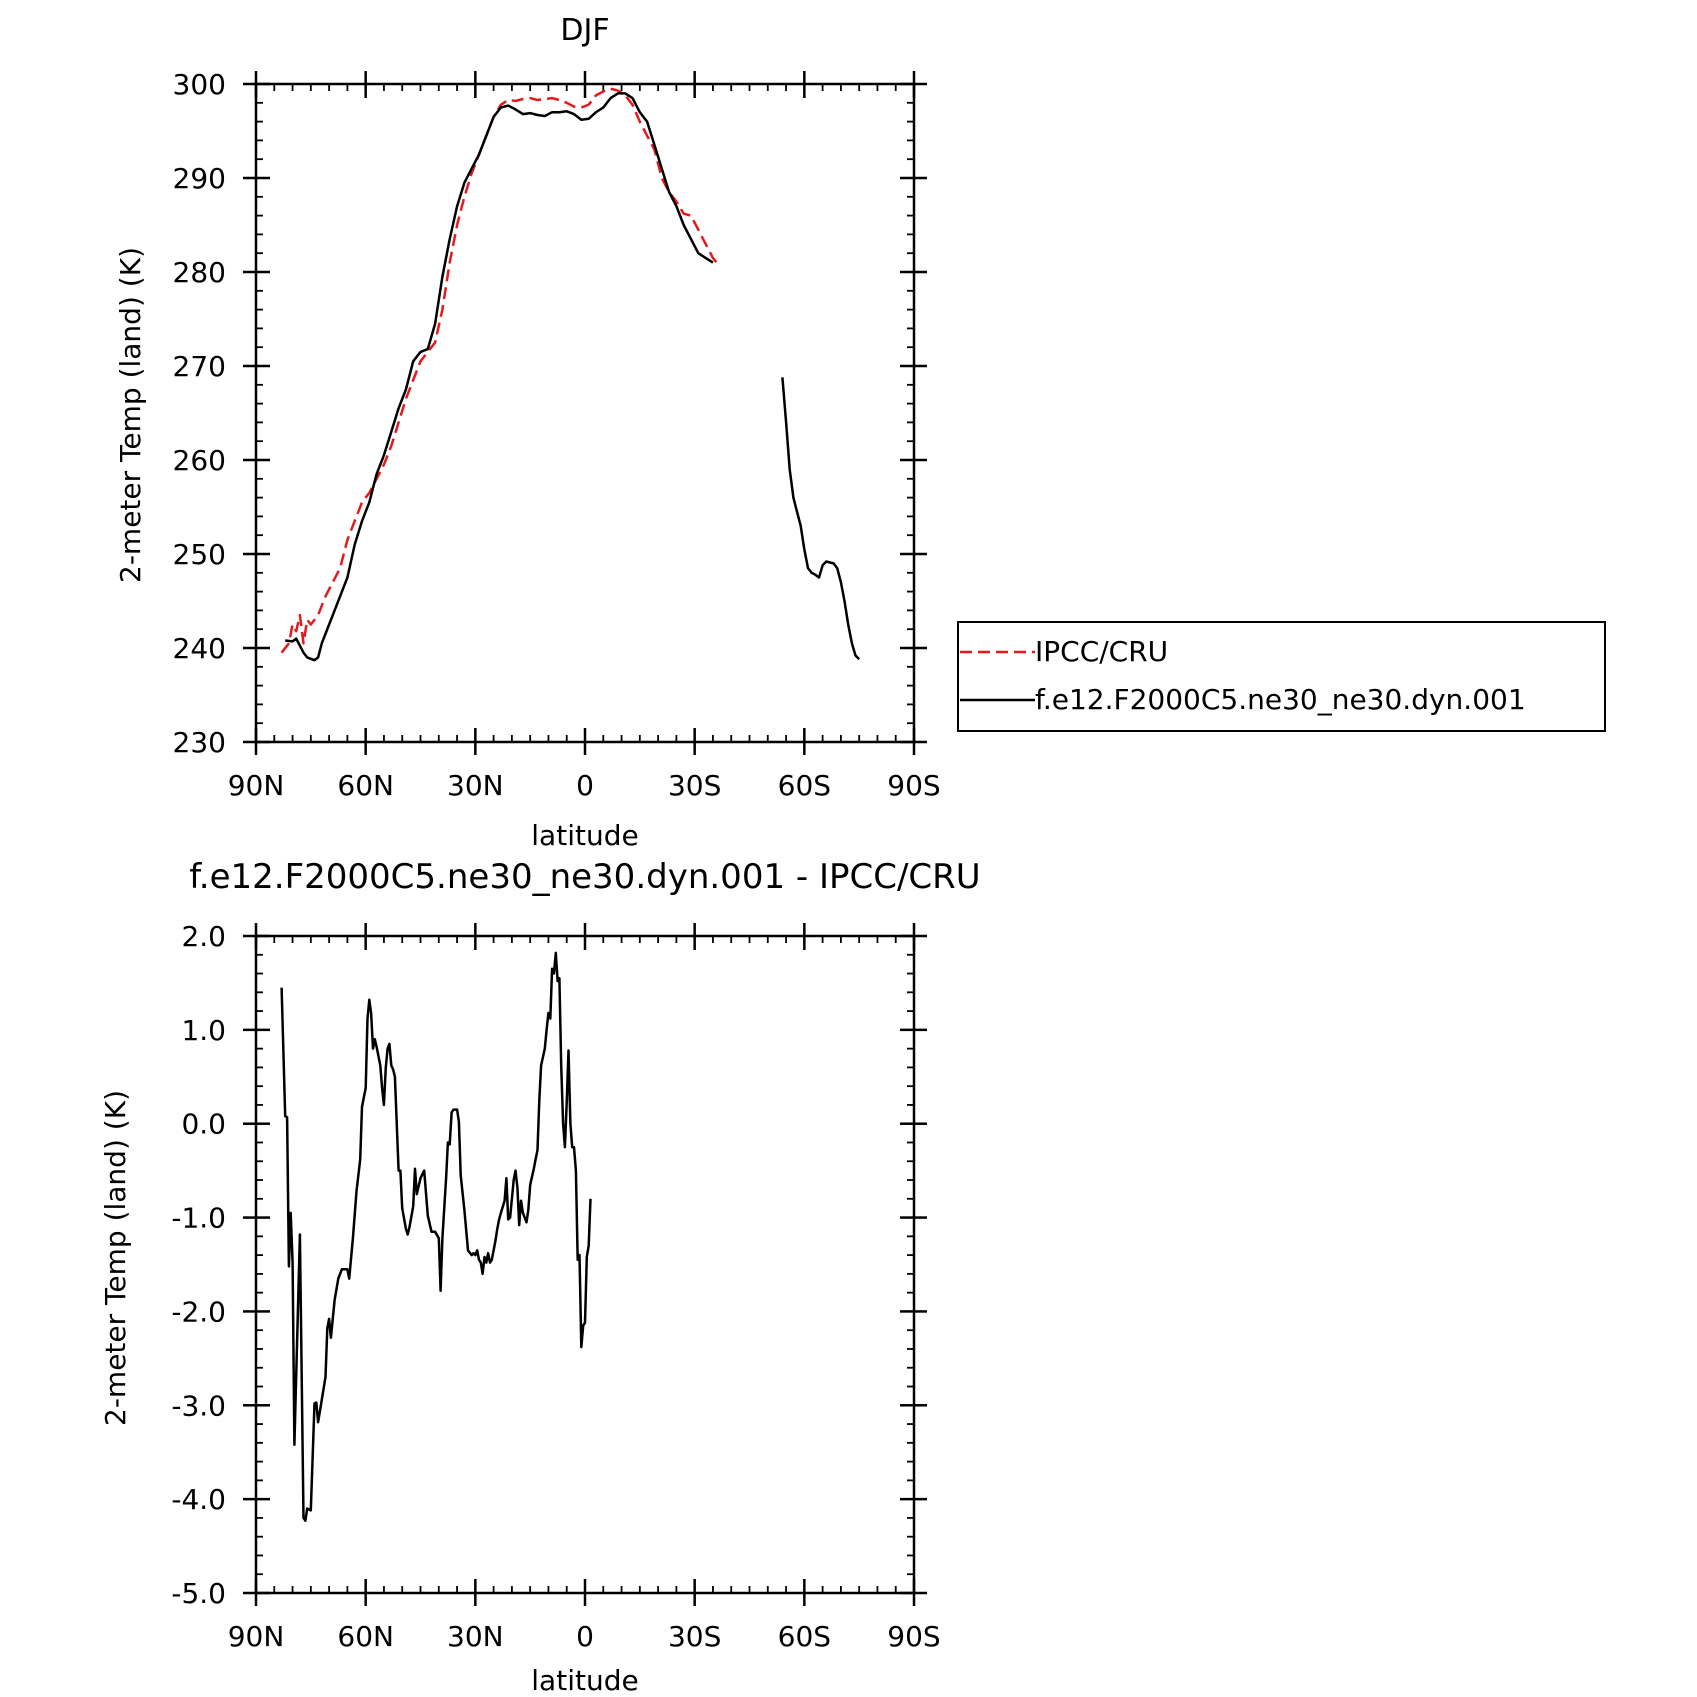 The image size is (1697, 1697). I want to click on legend-label-model: f.e12.F2000C5.ne30_ne30.dyn.001, so click(1280, 699).